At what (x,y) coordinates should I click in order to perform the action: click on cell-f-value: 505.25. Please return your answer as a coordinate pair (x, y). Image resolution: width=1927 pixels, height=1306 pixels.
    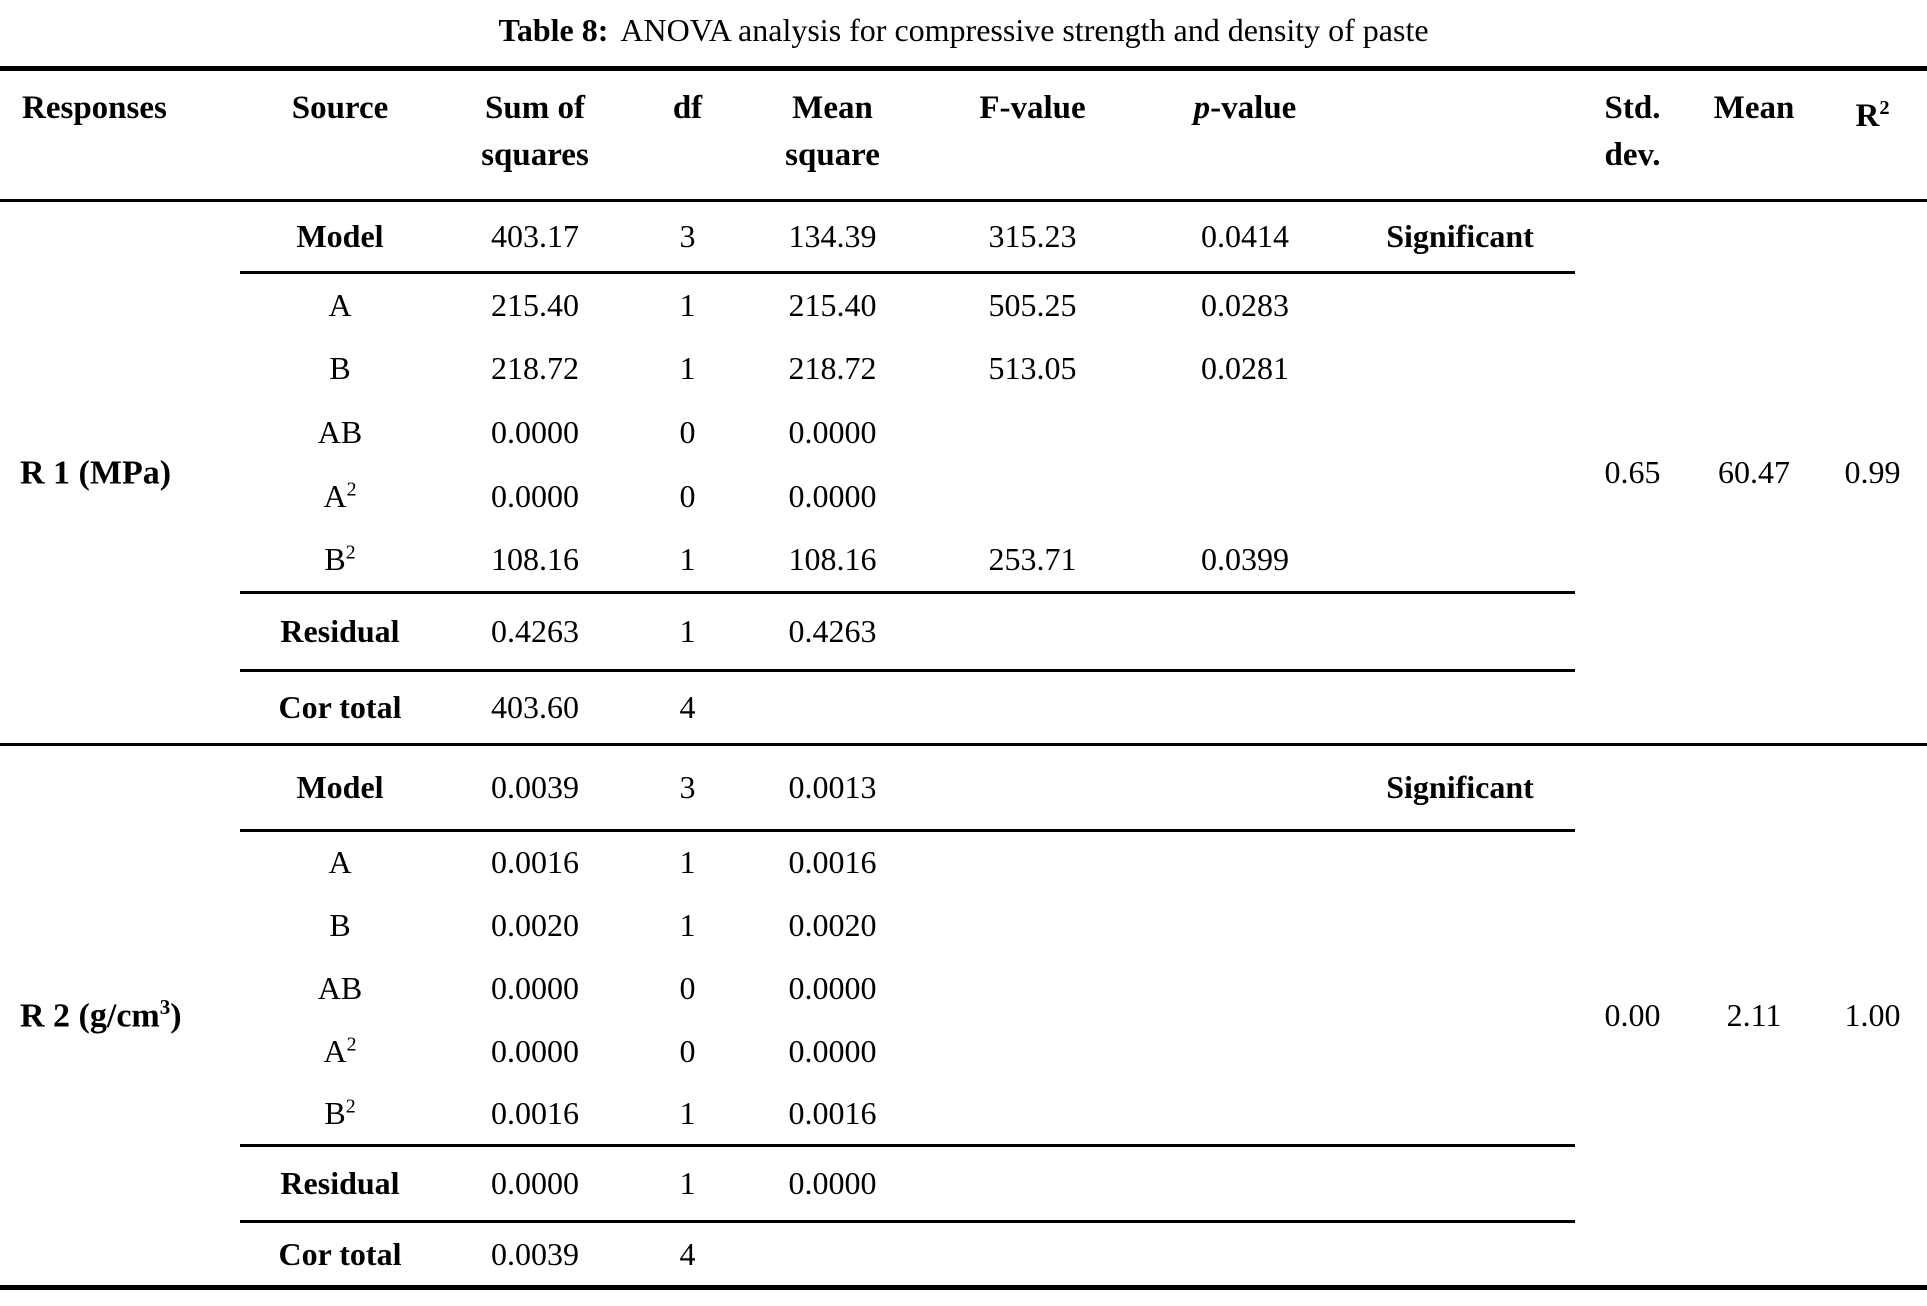
    Looking at the image, I should click on (1032, 304).